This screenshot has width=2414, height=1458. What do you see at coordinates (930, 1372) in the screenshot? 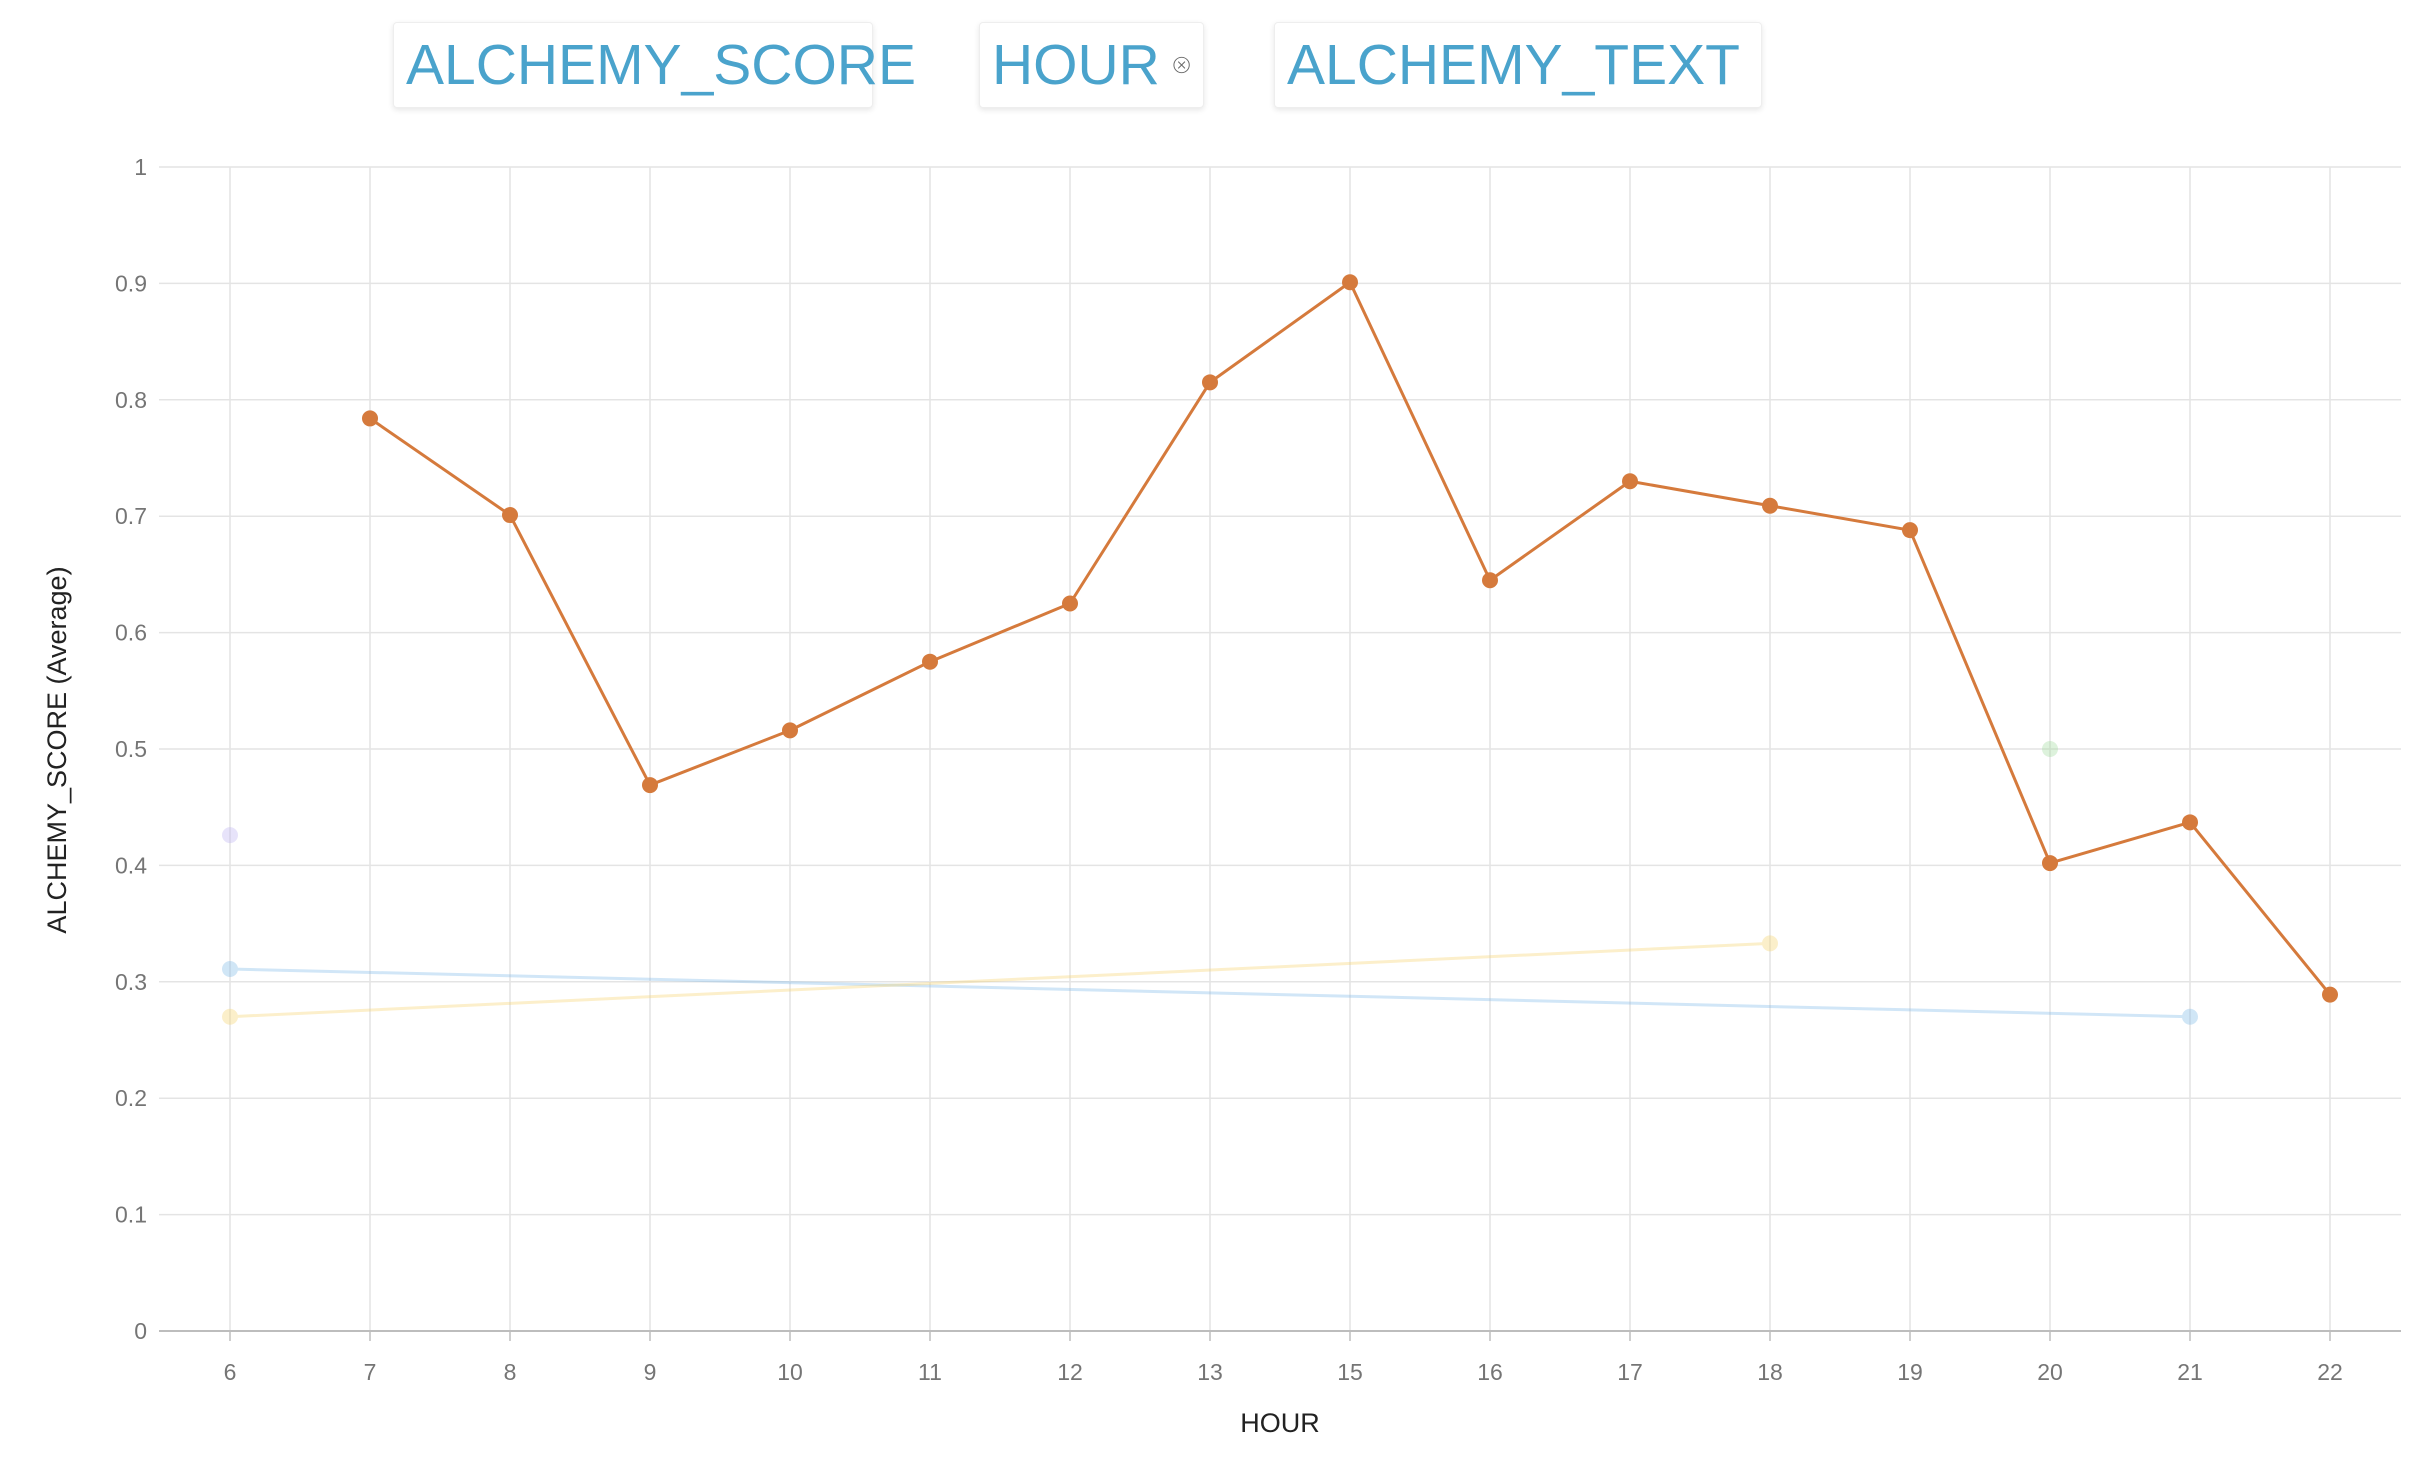
I see `x-tick-label: 11` at bounding box center [930, 1372].